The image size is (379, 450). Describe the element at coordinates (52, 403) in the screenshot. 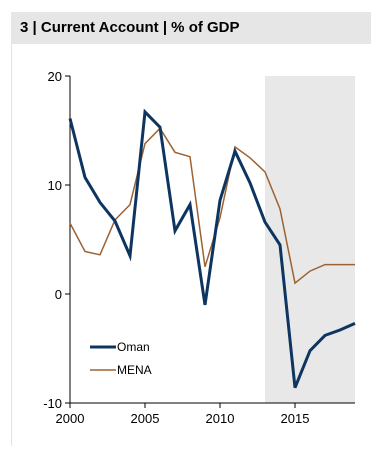

I see `y-tick-label: -10` at that location.